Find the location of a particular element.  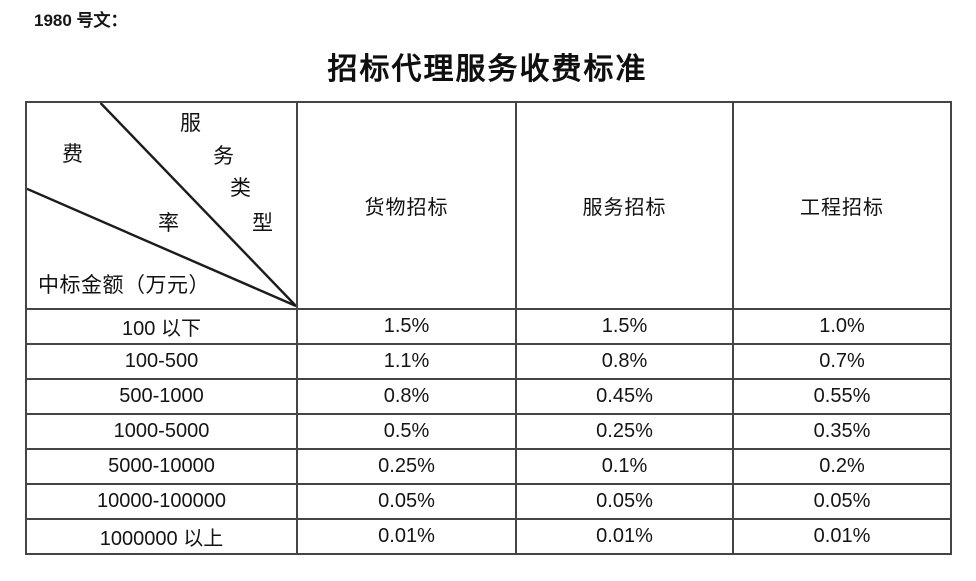

corner-label-service-char: 型 is located at coordinates (262, 223).